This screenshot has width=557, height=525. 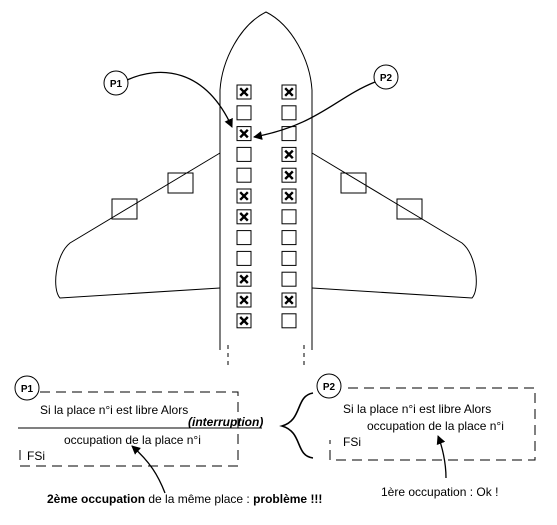 What do you see at coordinates (244, 238) in the screenshot?
I see `seat-left-8-free` at bounding box center [244, 238].